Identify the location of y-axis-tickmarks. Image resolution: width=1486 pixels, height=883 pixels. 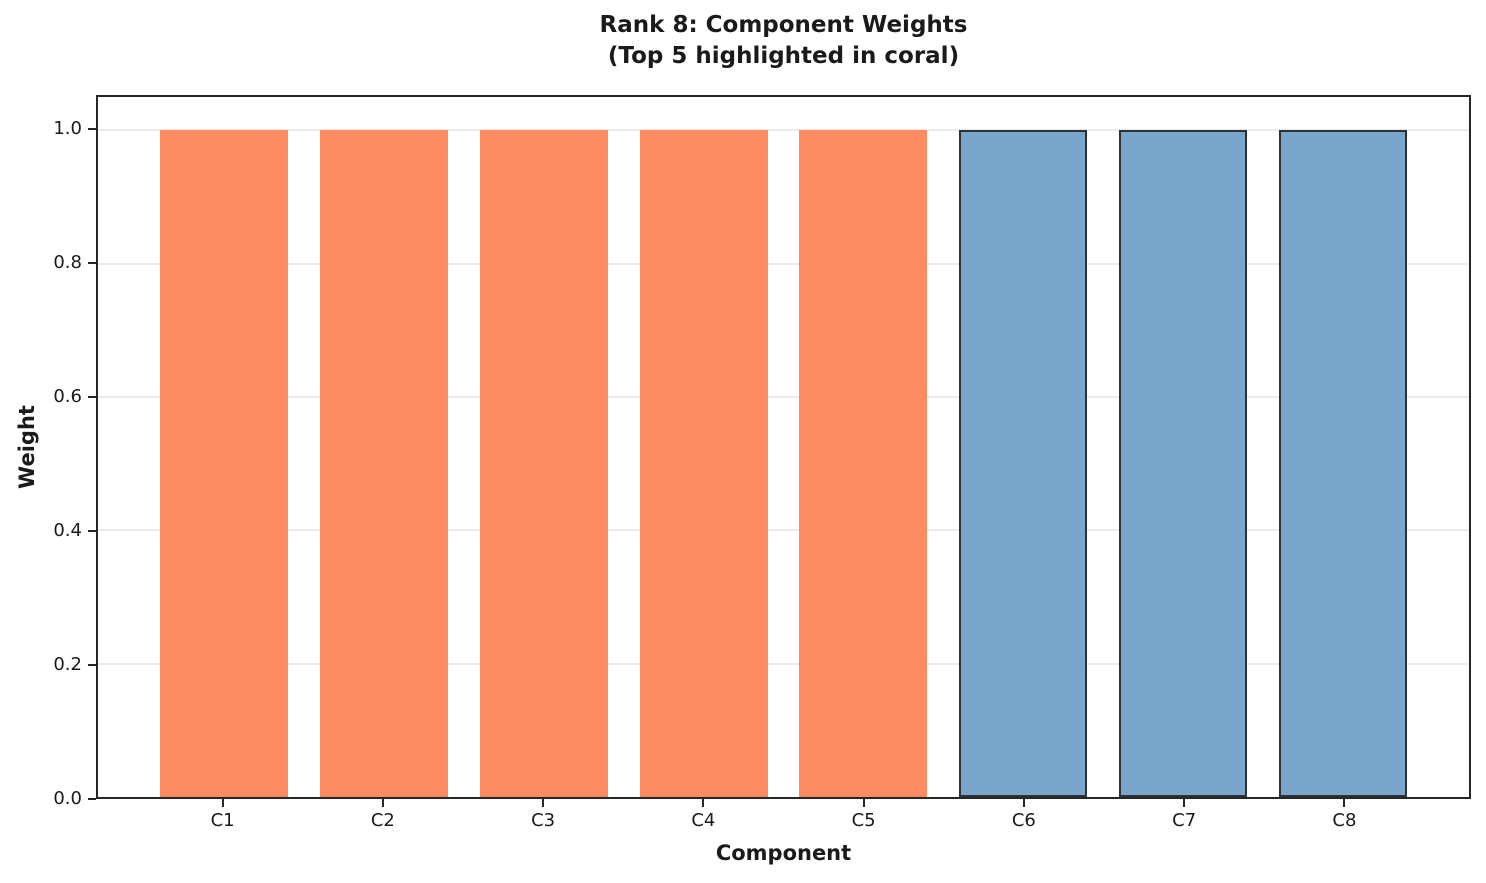
(92, 447).